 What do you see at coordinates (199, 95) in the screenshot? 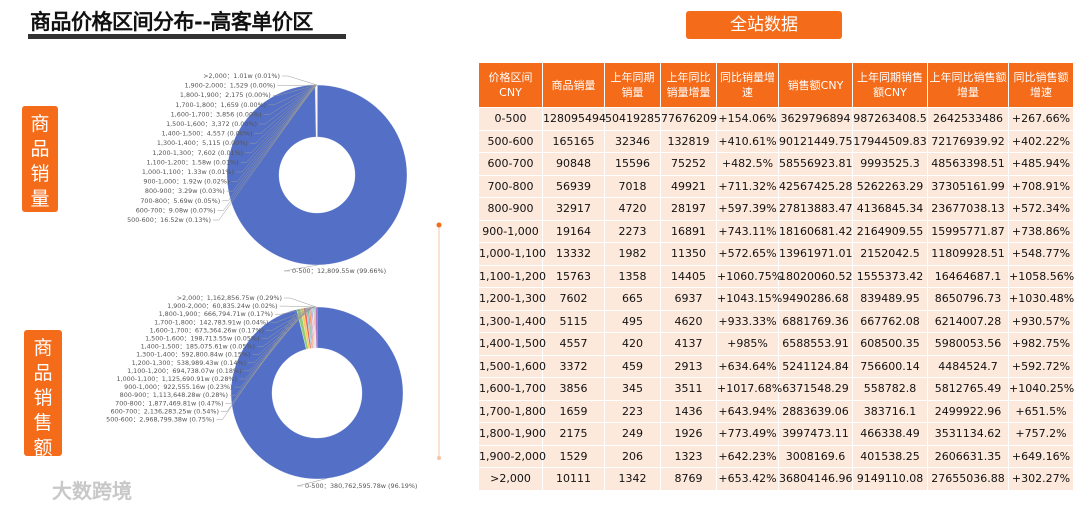
I see `slice-category: 1,800-1,900` at bounding box center [199, 95].